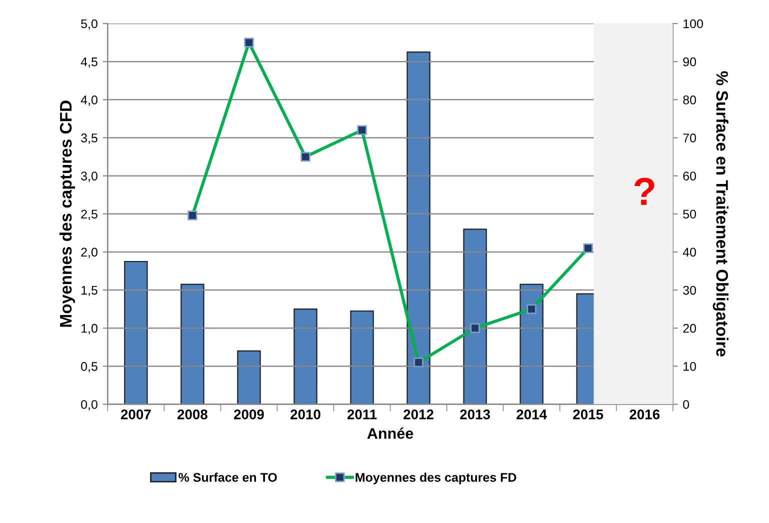 The height and width of the screenshot is (523, 769). I want to click on y-tick-label: 2,5, so click(89, 215).